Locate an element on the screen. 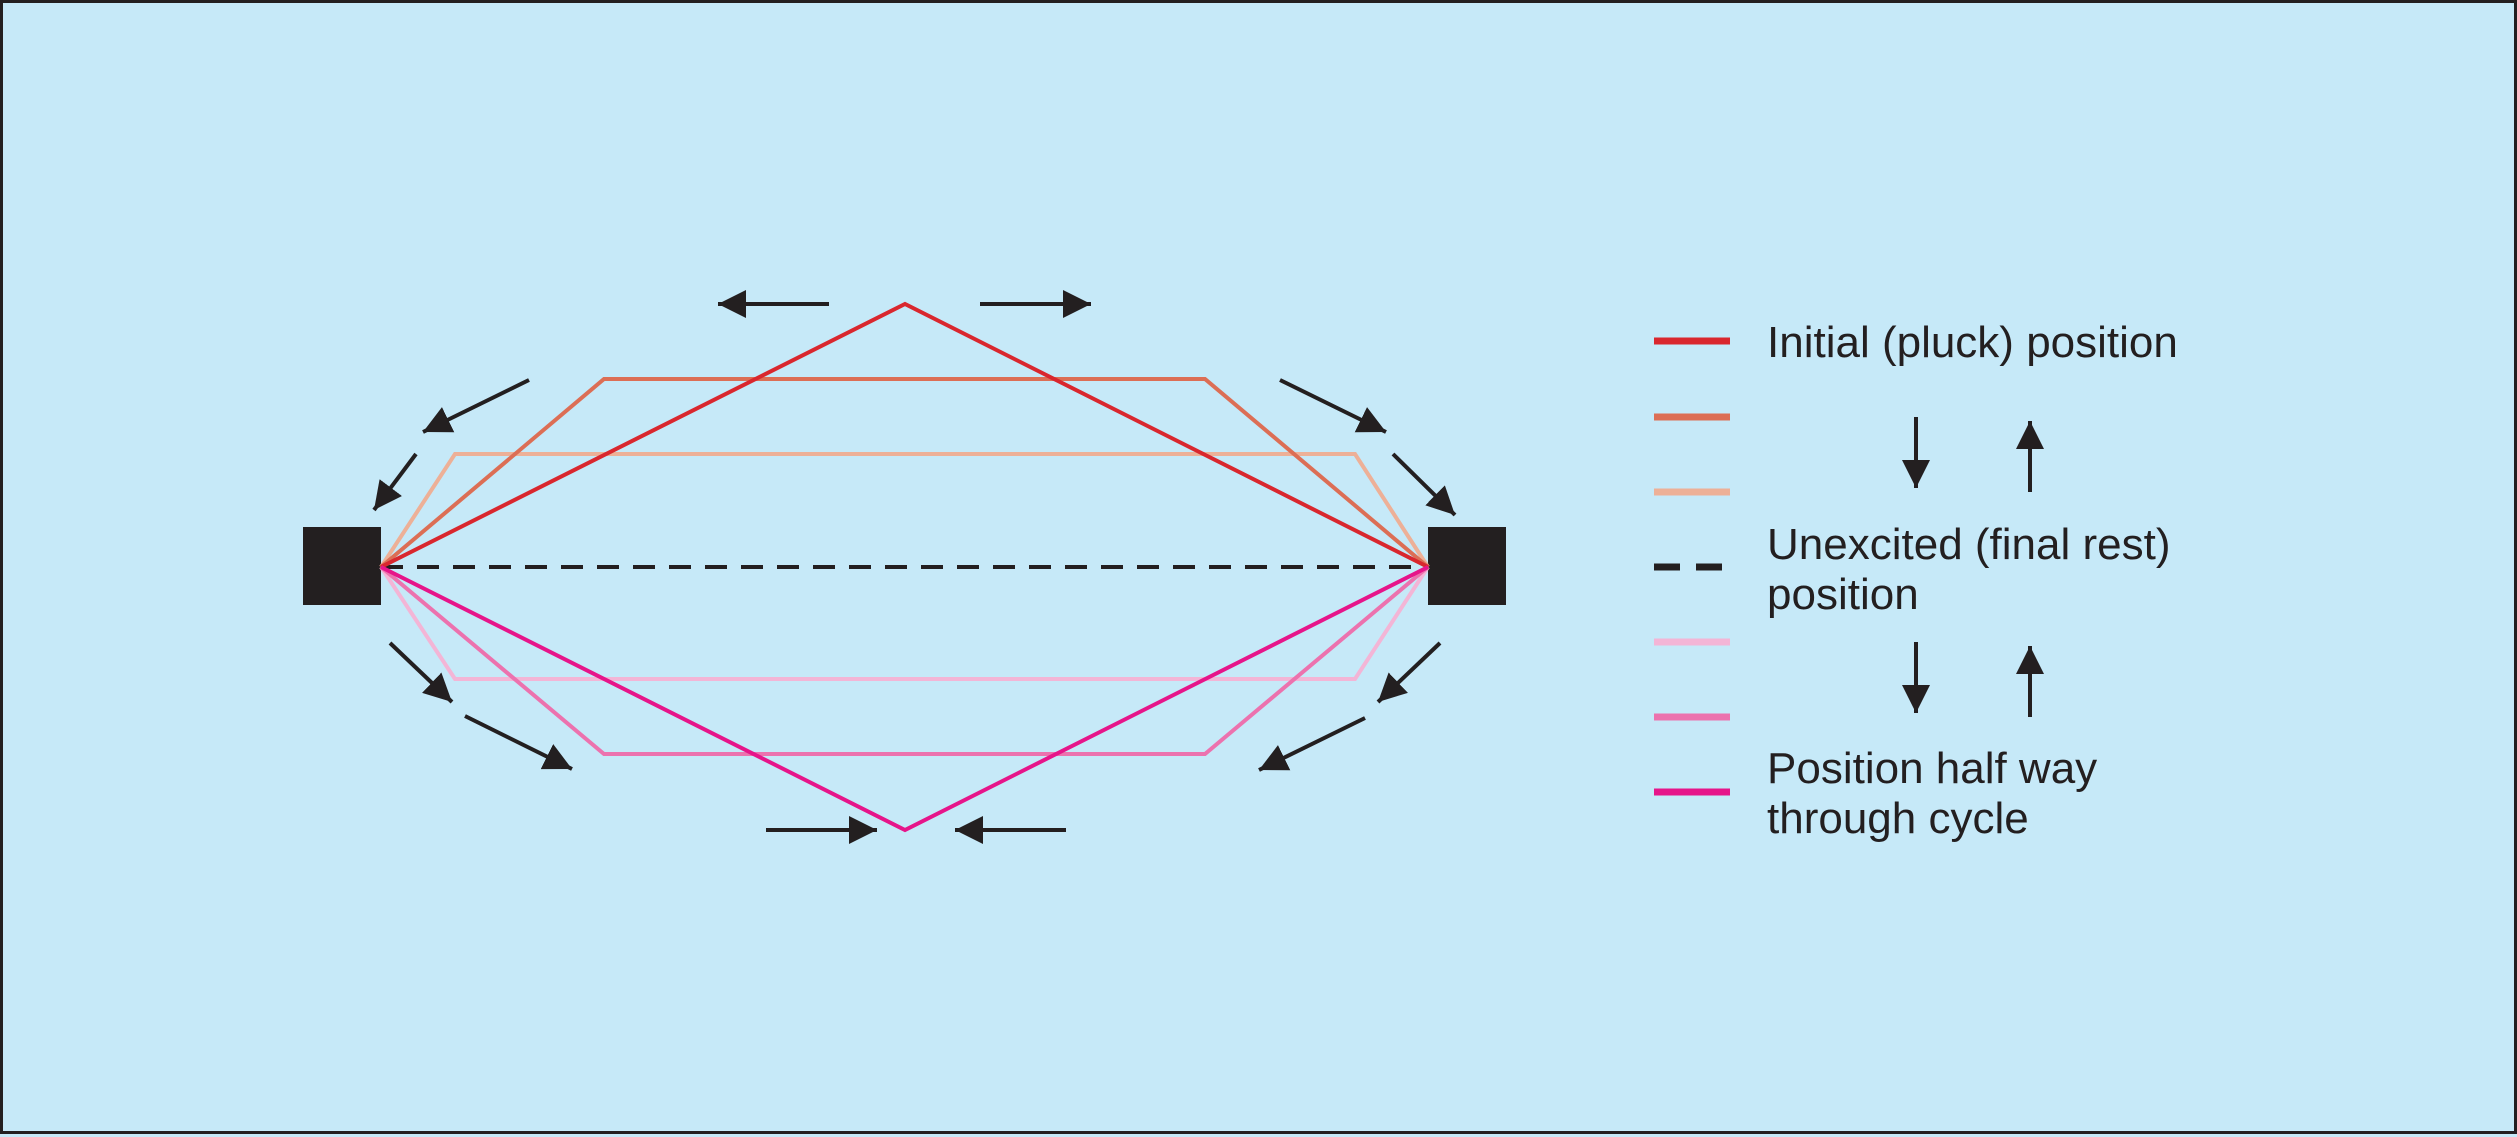 This screenshot has width=2517, height=1137. string-position-initial is located at coordinates (904, 435).